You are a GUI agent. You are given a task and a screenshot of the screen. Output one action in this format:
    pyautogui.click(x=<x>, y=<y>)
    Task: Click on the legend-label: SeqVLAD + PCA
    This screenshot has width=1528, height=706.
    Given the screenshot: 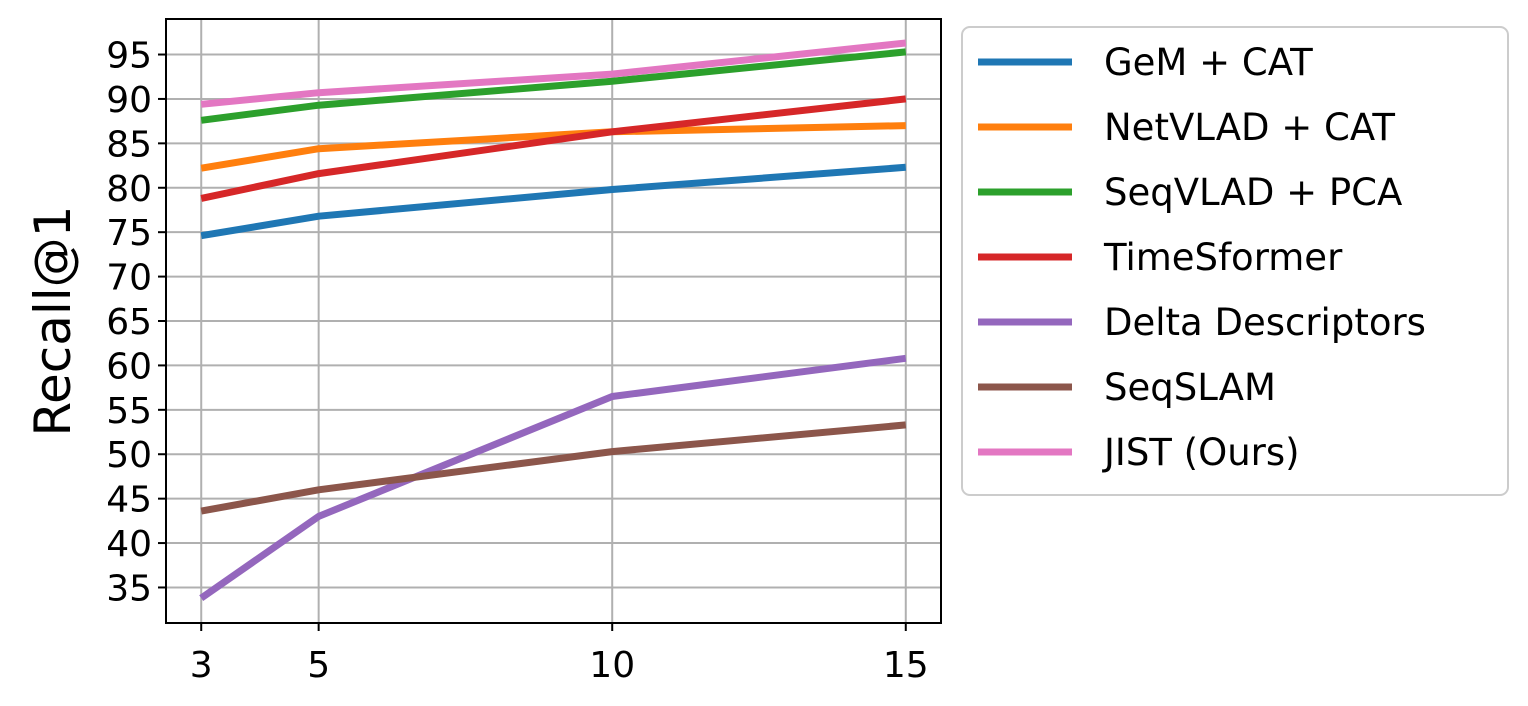 What is the action you would take?
    pyautogui.click(x=1253, y=192)
    